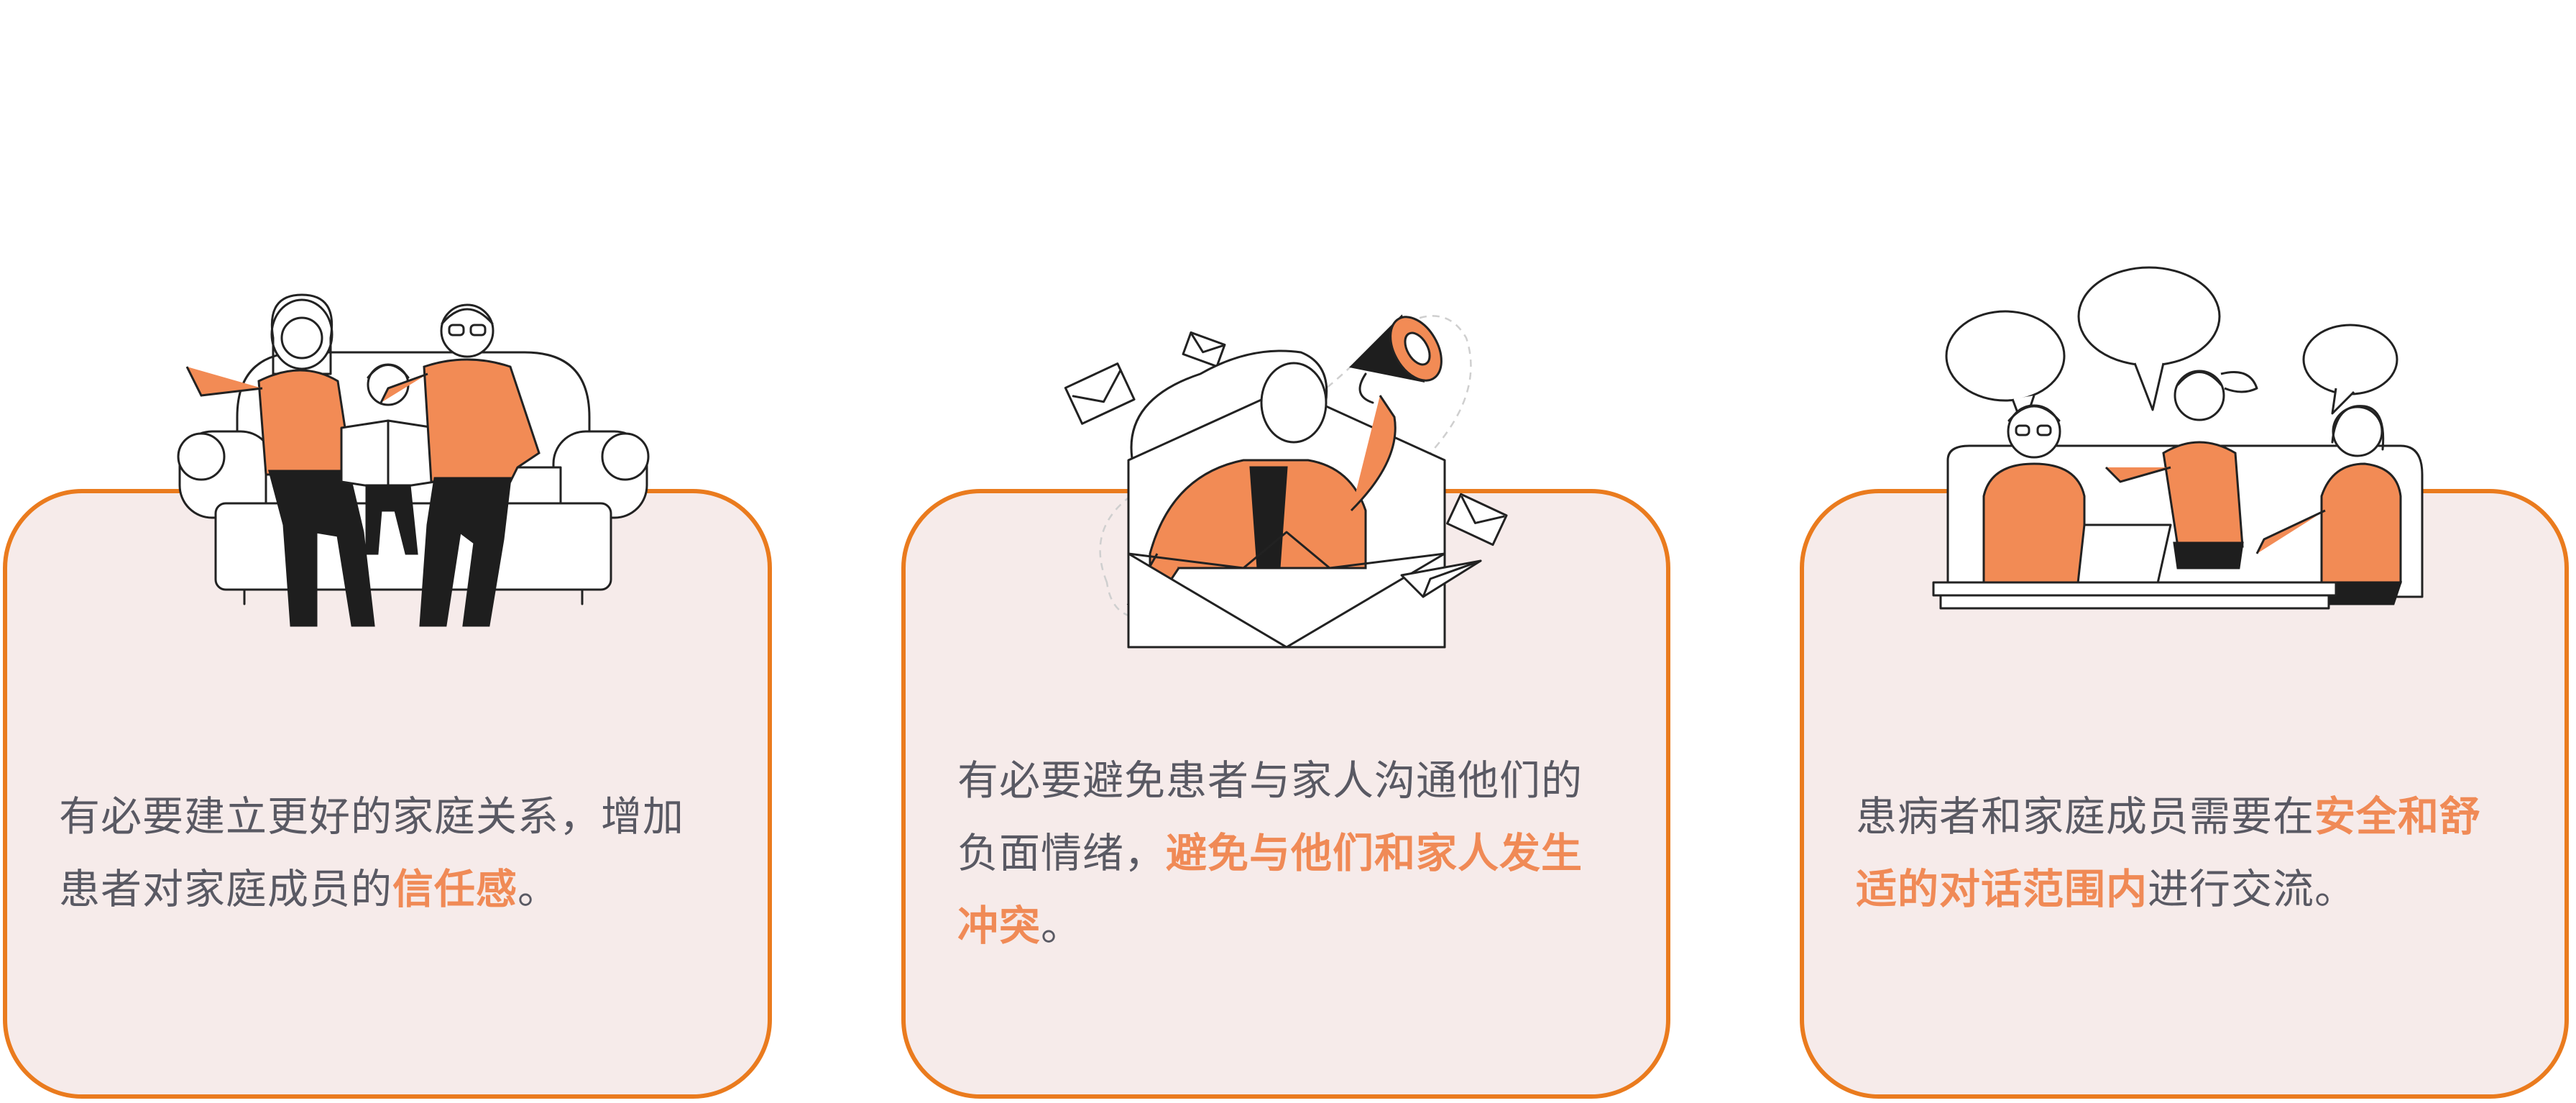  I want to click on paper-plane-icon, so click(1441, 578).